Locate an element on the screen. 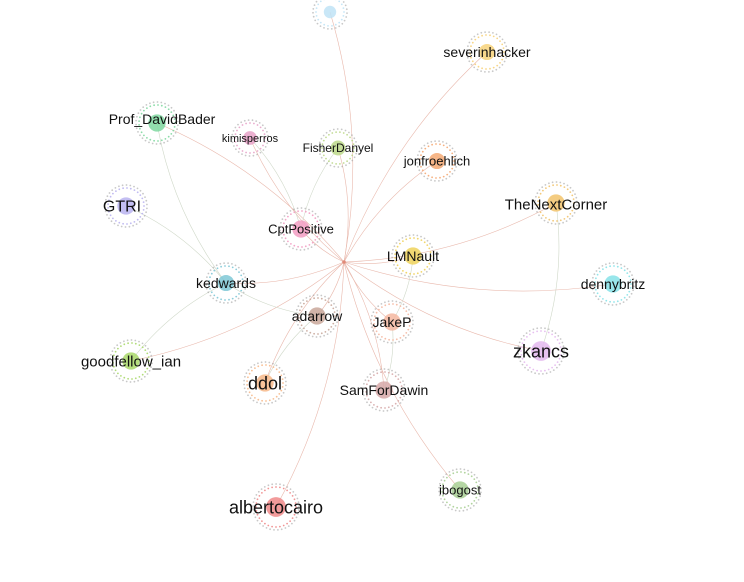 The height and width of the screenshot is (582, 744). node-TheNextCorner: TheNextCorner is located at coordinates (556, 203).